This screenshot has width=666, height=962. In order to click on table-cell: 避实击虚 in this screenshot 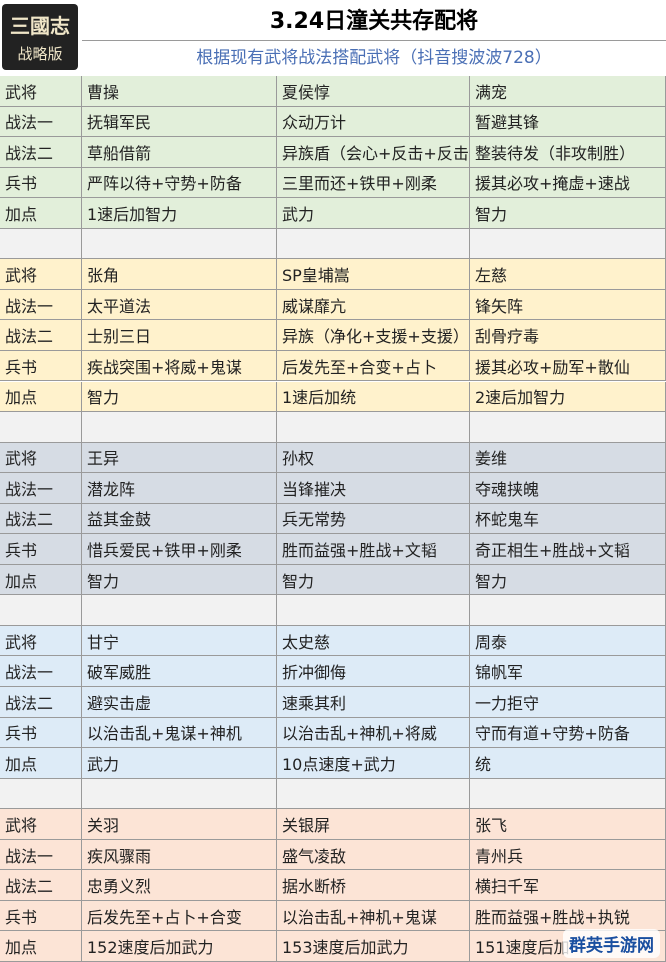, I will do `click(179, 702)`.